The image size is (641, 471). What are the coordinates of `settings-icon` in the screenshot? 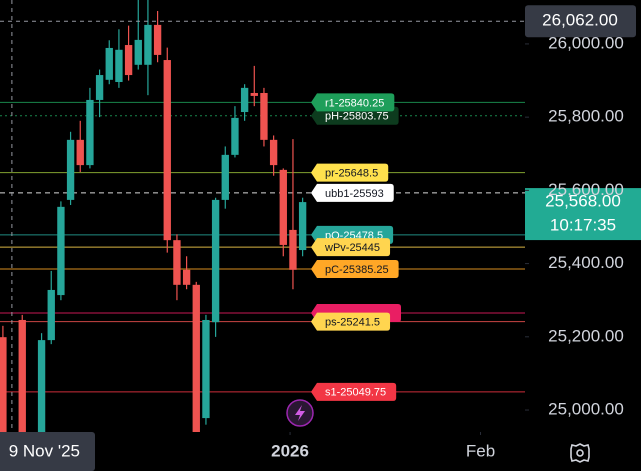 It's located at (580, 453).